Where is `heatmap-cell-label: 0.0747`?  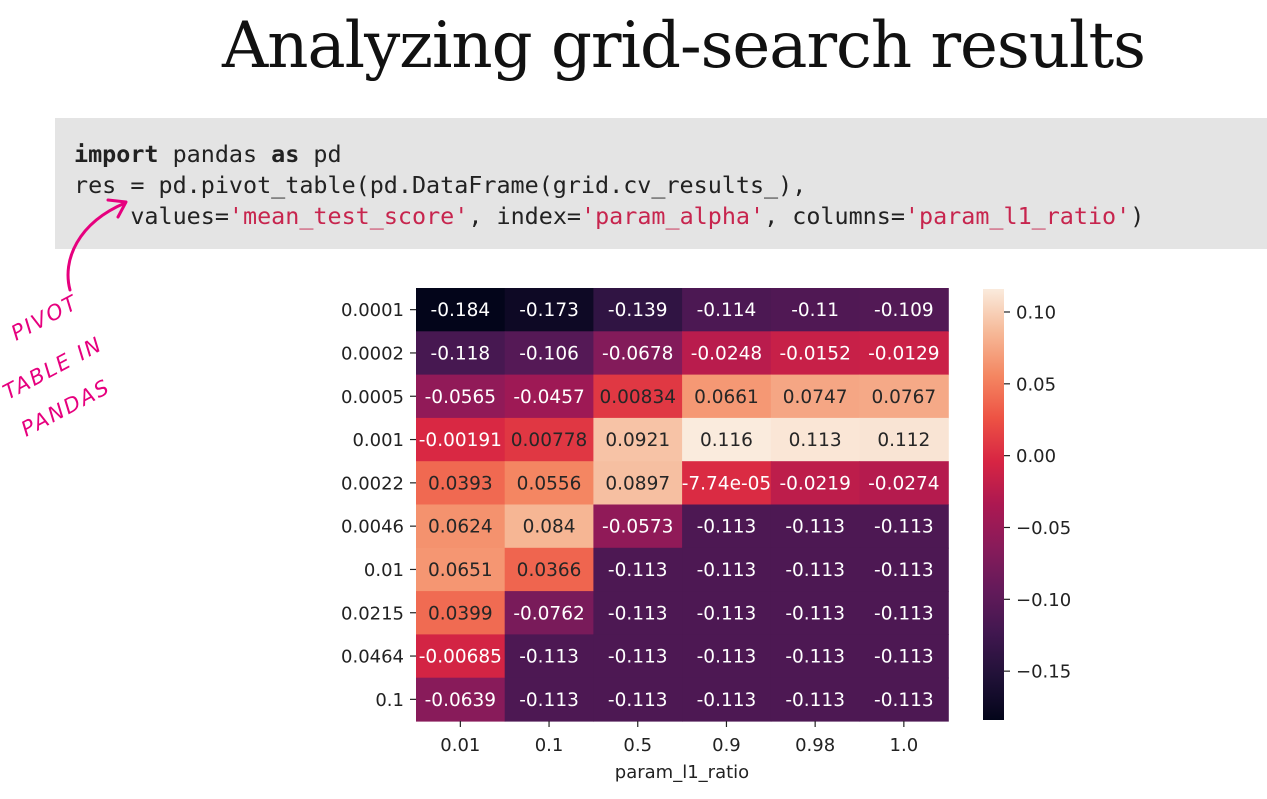
heatmap-cell-label: 0.0747 is located at coordinates (815, 397).